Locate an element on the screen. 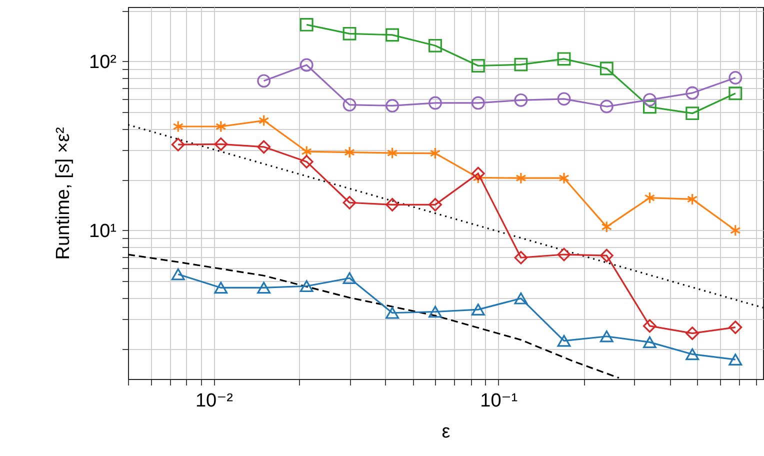 This screenshot has width=764, height=456. x-tick-label: 10⁻² is located at coordinates (214, 401).